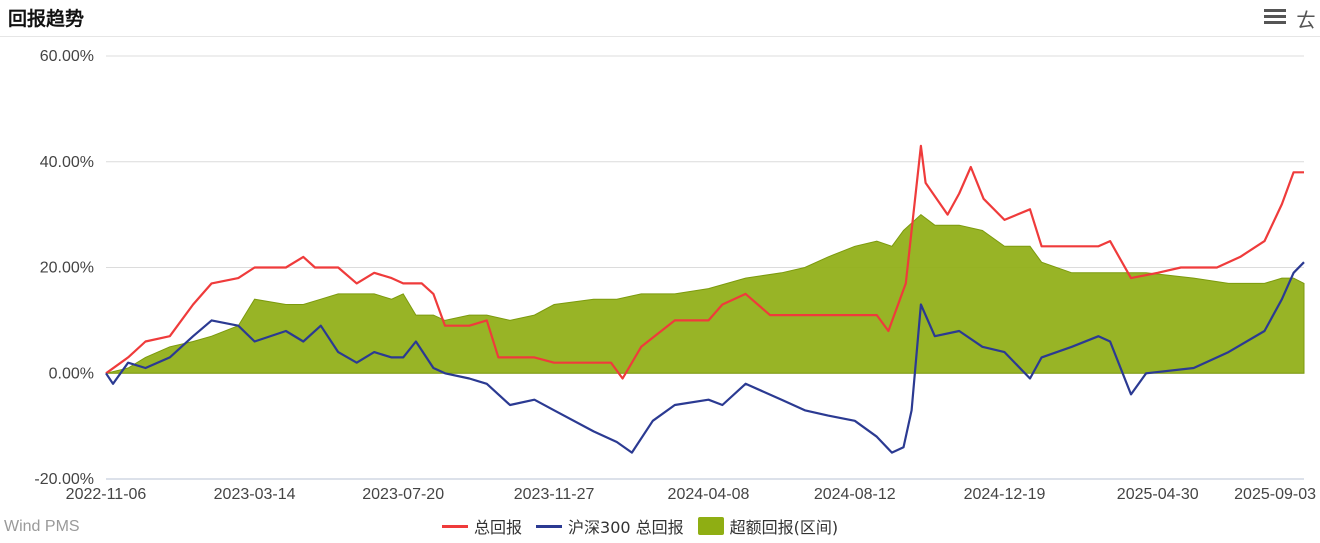  I want to click on chart-title: 回报趋势, so click(46, 19).